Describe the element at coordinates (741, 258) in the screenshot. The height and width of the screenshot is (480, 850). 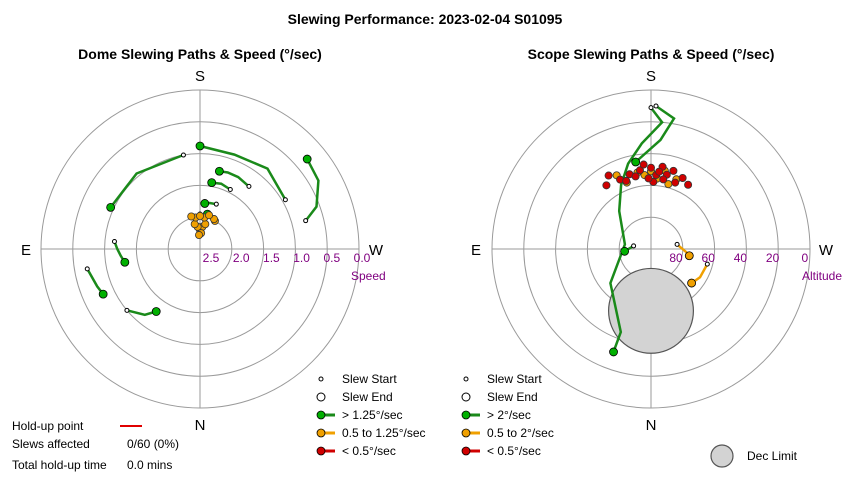
I see `scope-tick-label: 40` at that location.